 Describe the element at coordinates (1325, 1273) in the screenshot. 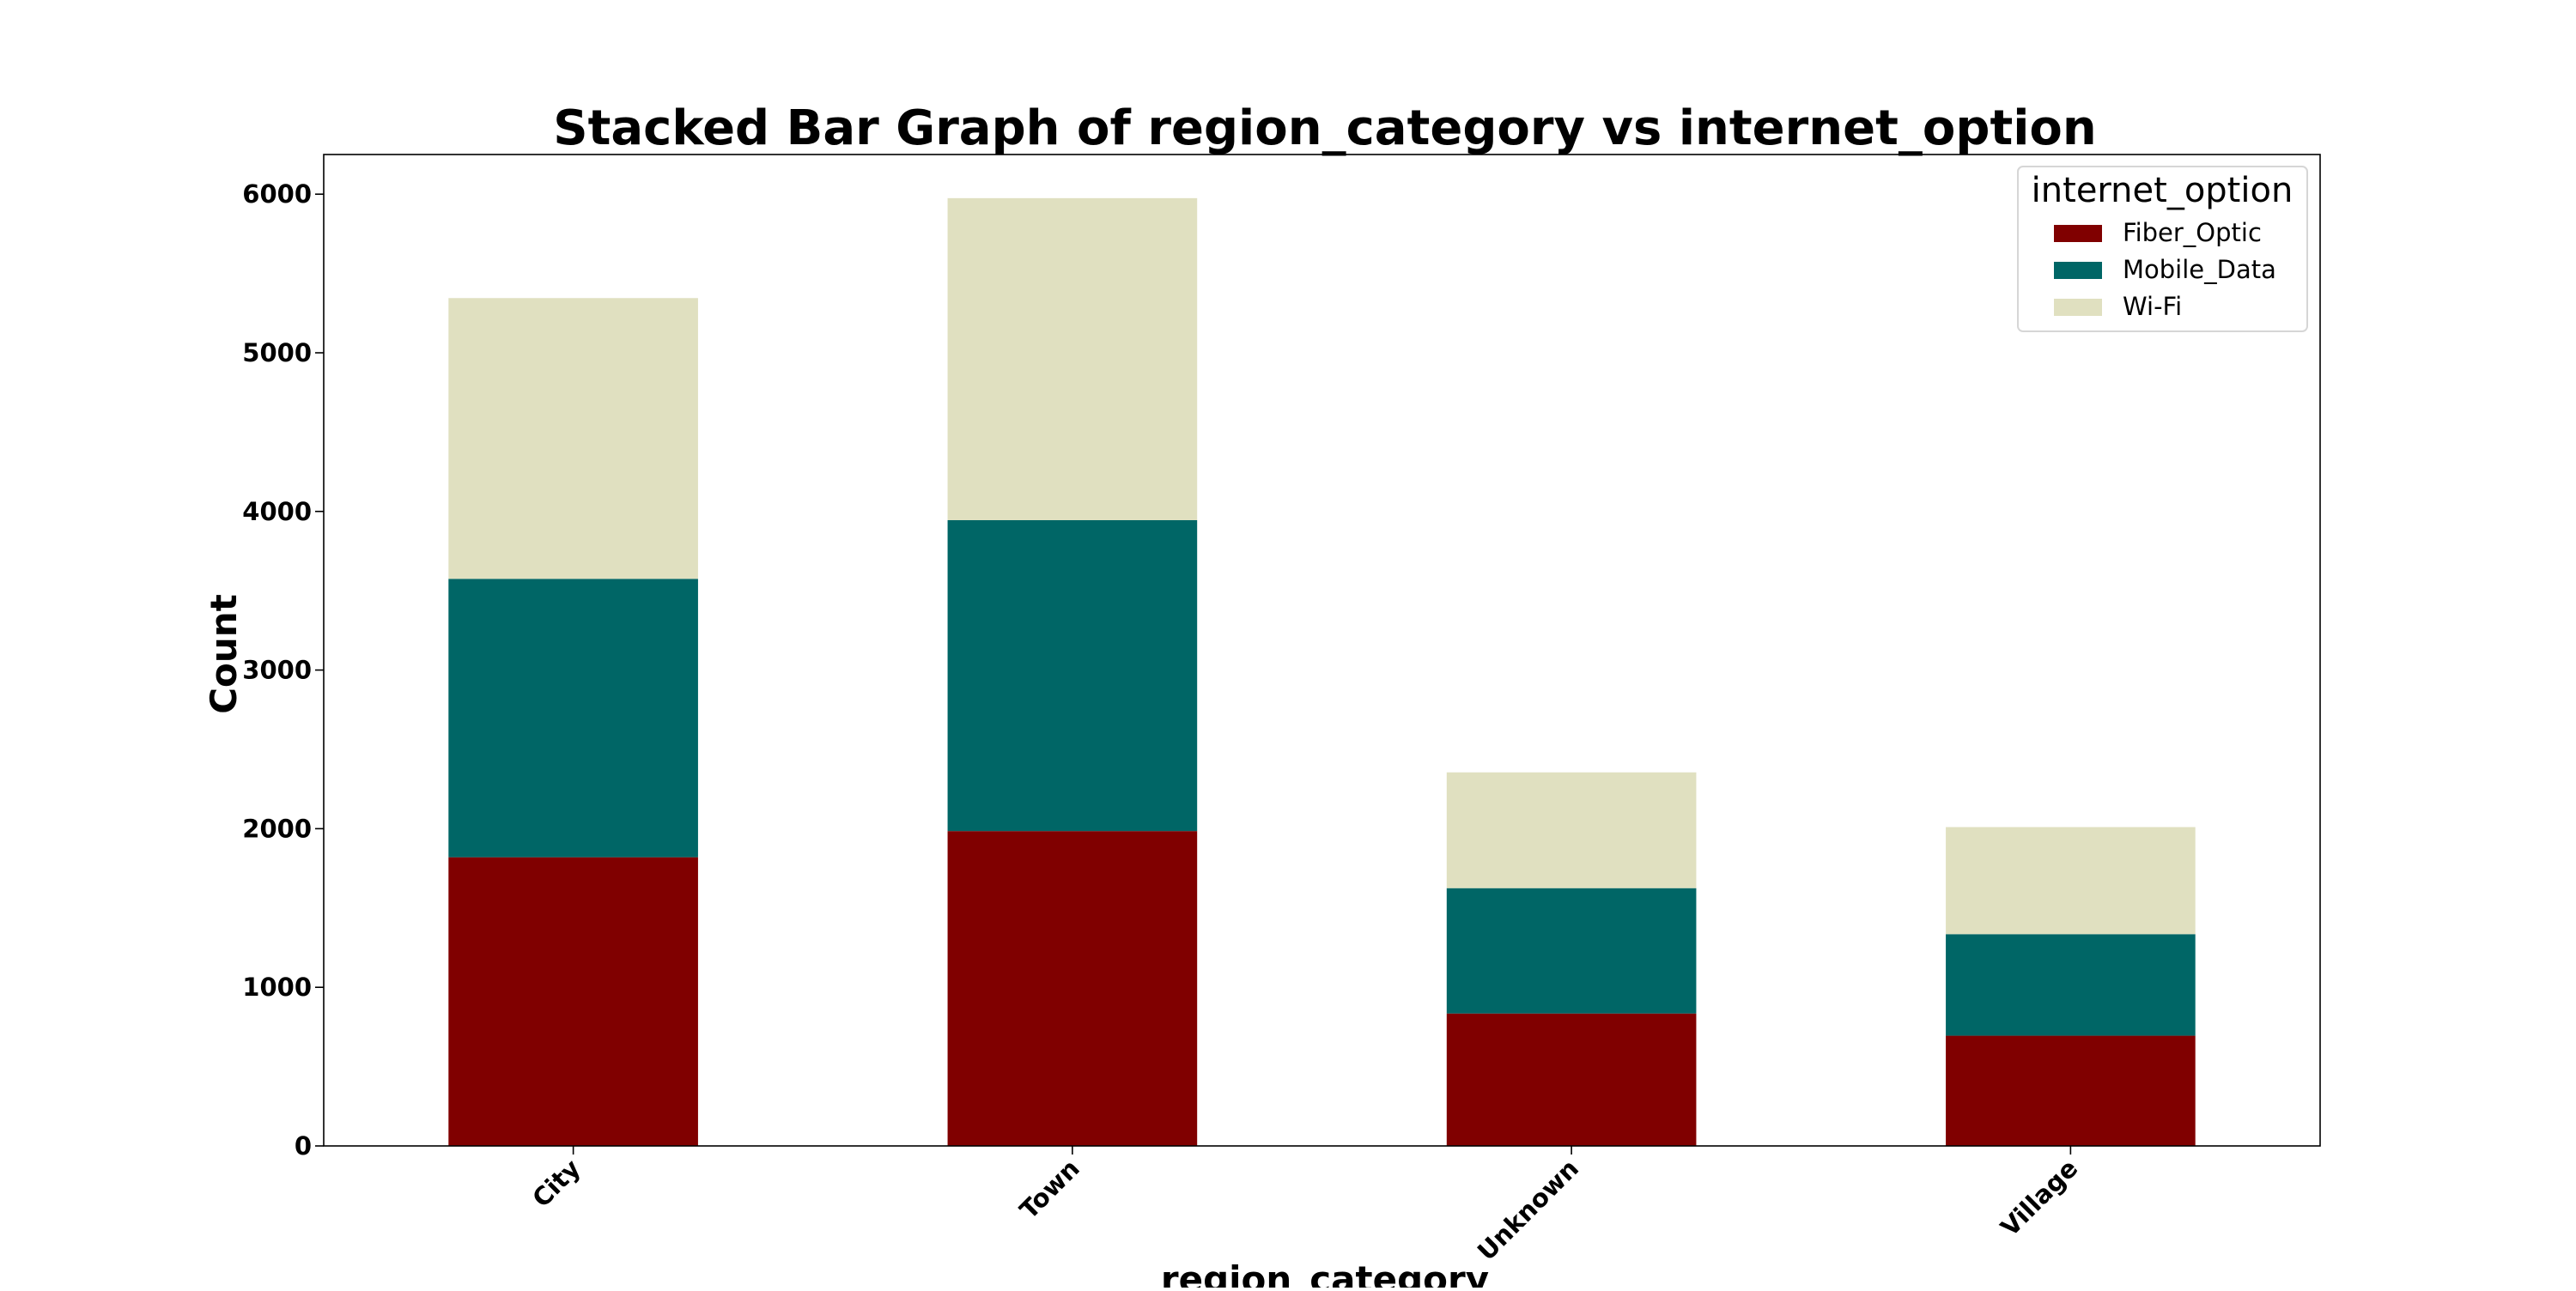

I see `x-axis-label: region_category` at that location.